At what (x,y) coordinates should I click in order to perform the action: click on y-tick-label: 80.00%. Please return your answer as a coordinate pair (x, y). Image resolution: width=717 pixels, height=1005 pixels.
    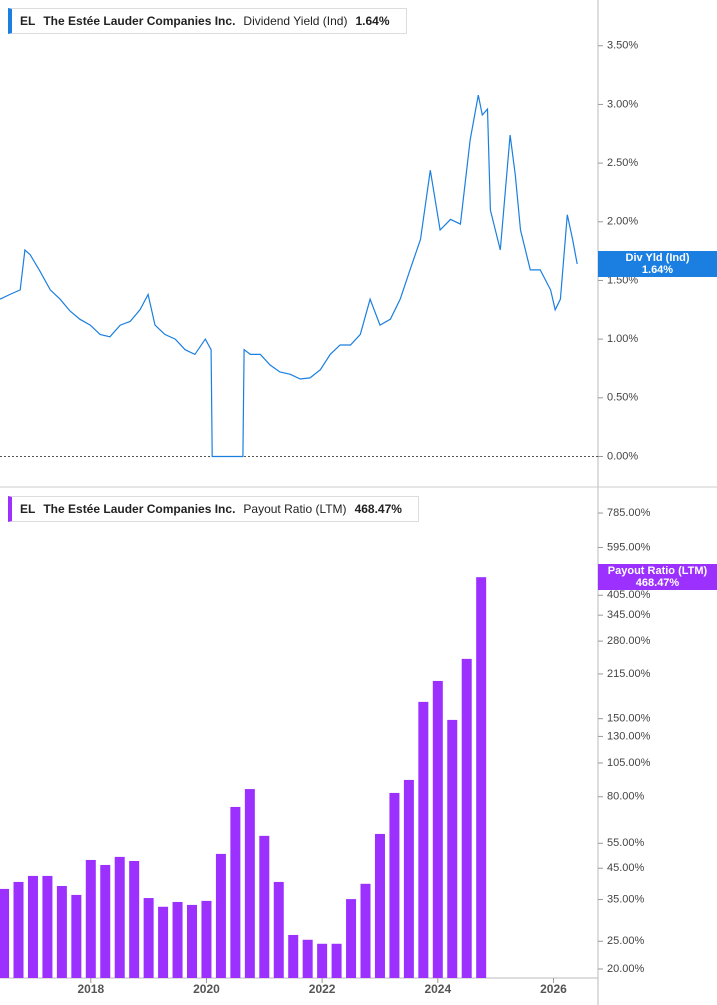
    Looking at the image, I should click on (626, 797).